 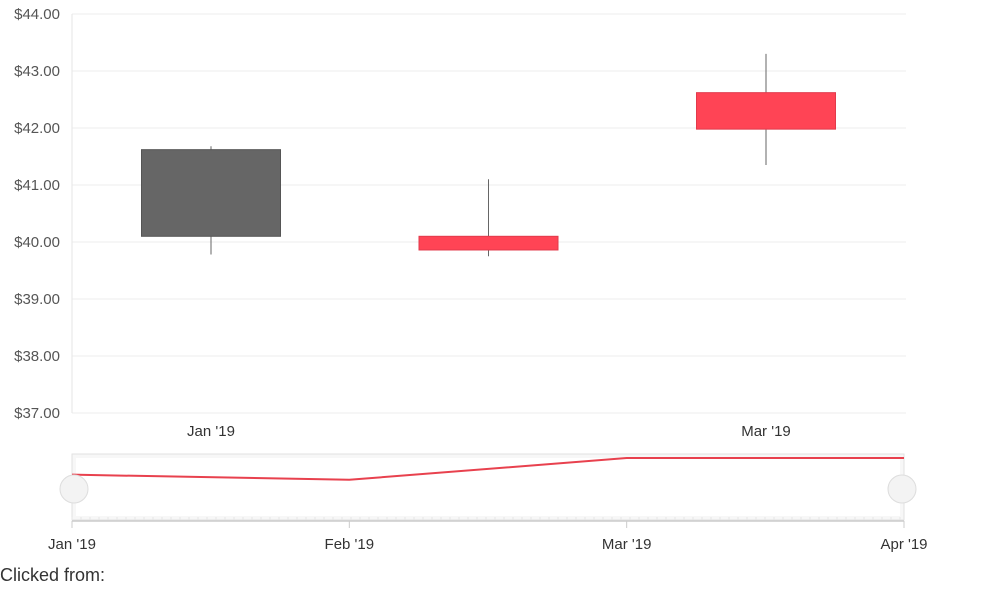 I want to click on navigator-tick-label: Jan '19, so click(x=72, y=544).